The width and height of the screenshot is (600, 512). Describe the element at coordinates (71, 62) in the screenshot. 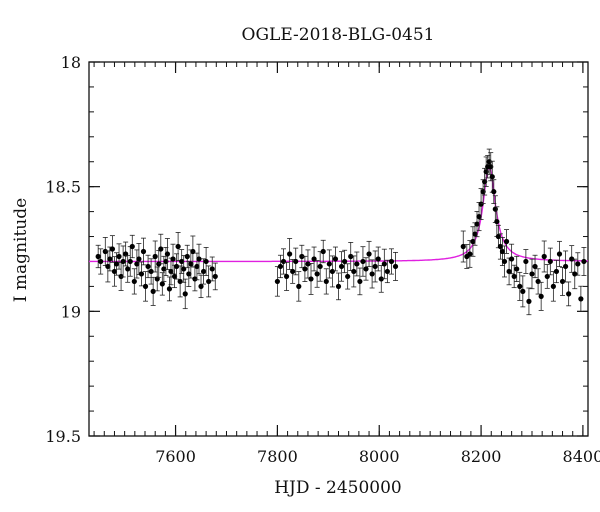

I see `y-tick-label: 18` at that location.